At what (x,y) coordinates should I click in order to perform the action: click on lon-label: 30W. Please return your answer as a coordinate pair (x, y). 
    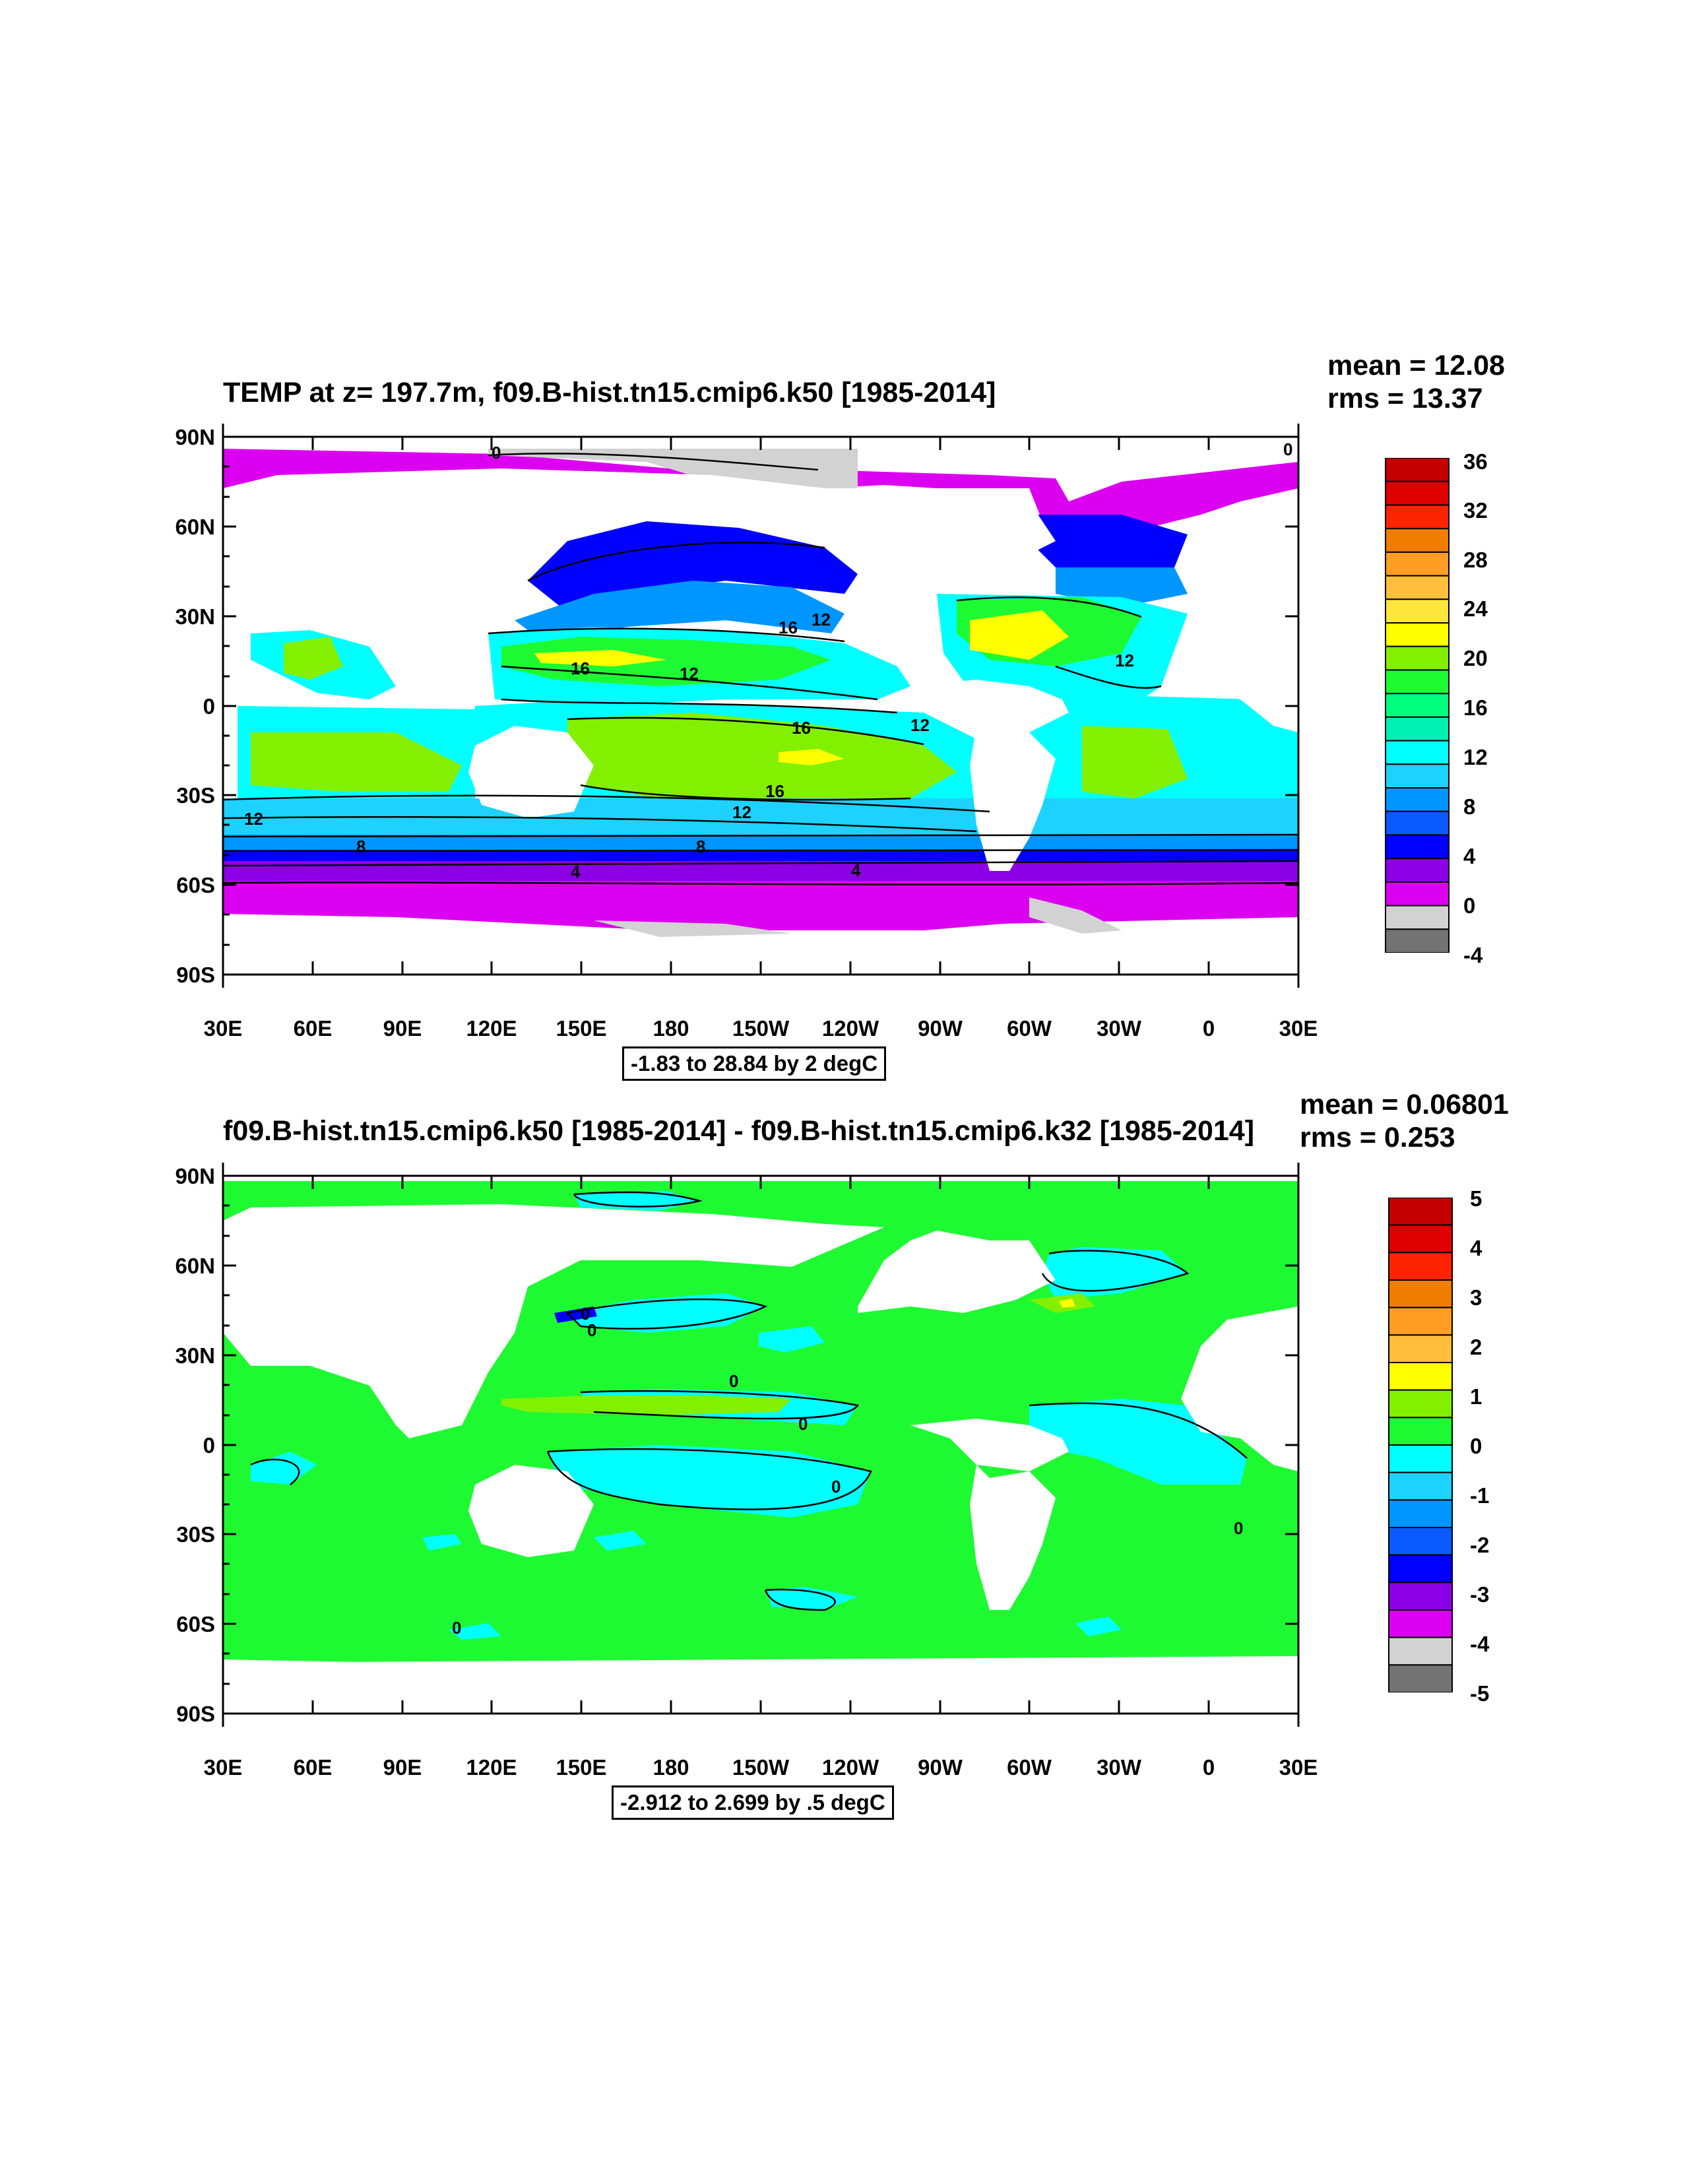
    Looking at the image, I should click on (1119, 1767).